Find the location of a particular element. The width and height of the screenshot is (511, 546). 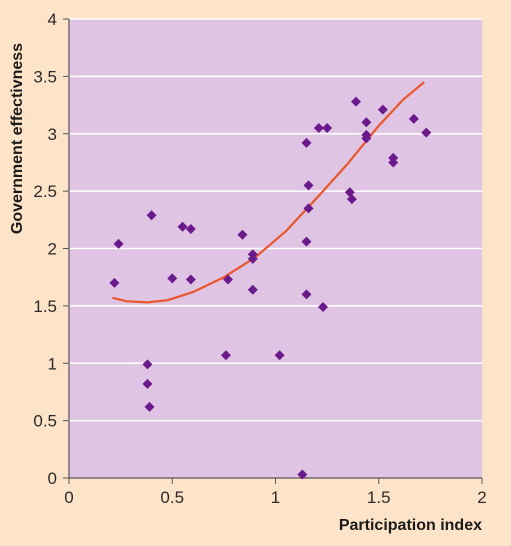

x-tick-label: 2 is located at coordinates (481, 497).